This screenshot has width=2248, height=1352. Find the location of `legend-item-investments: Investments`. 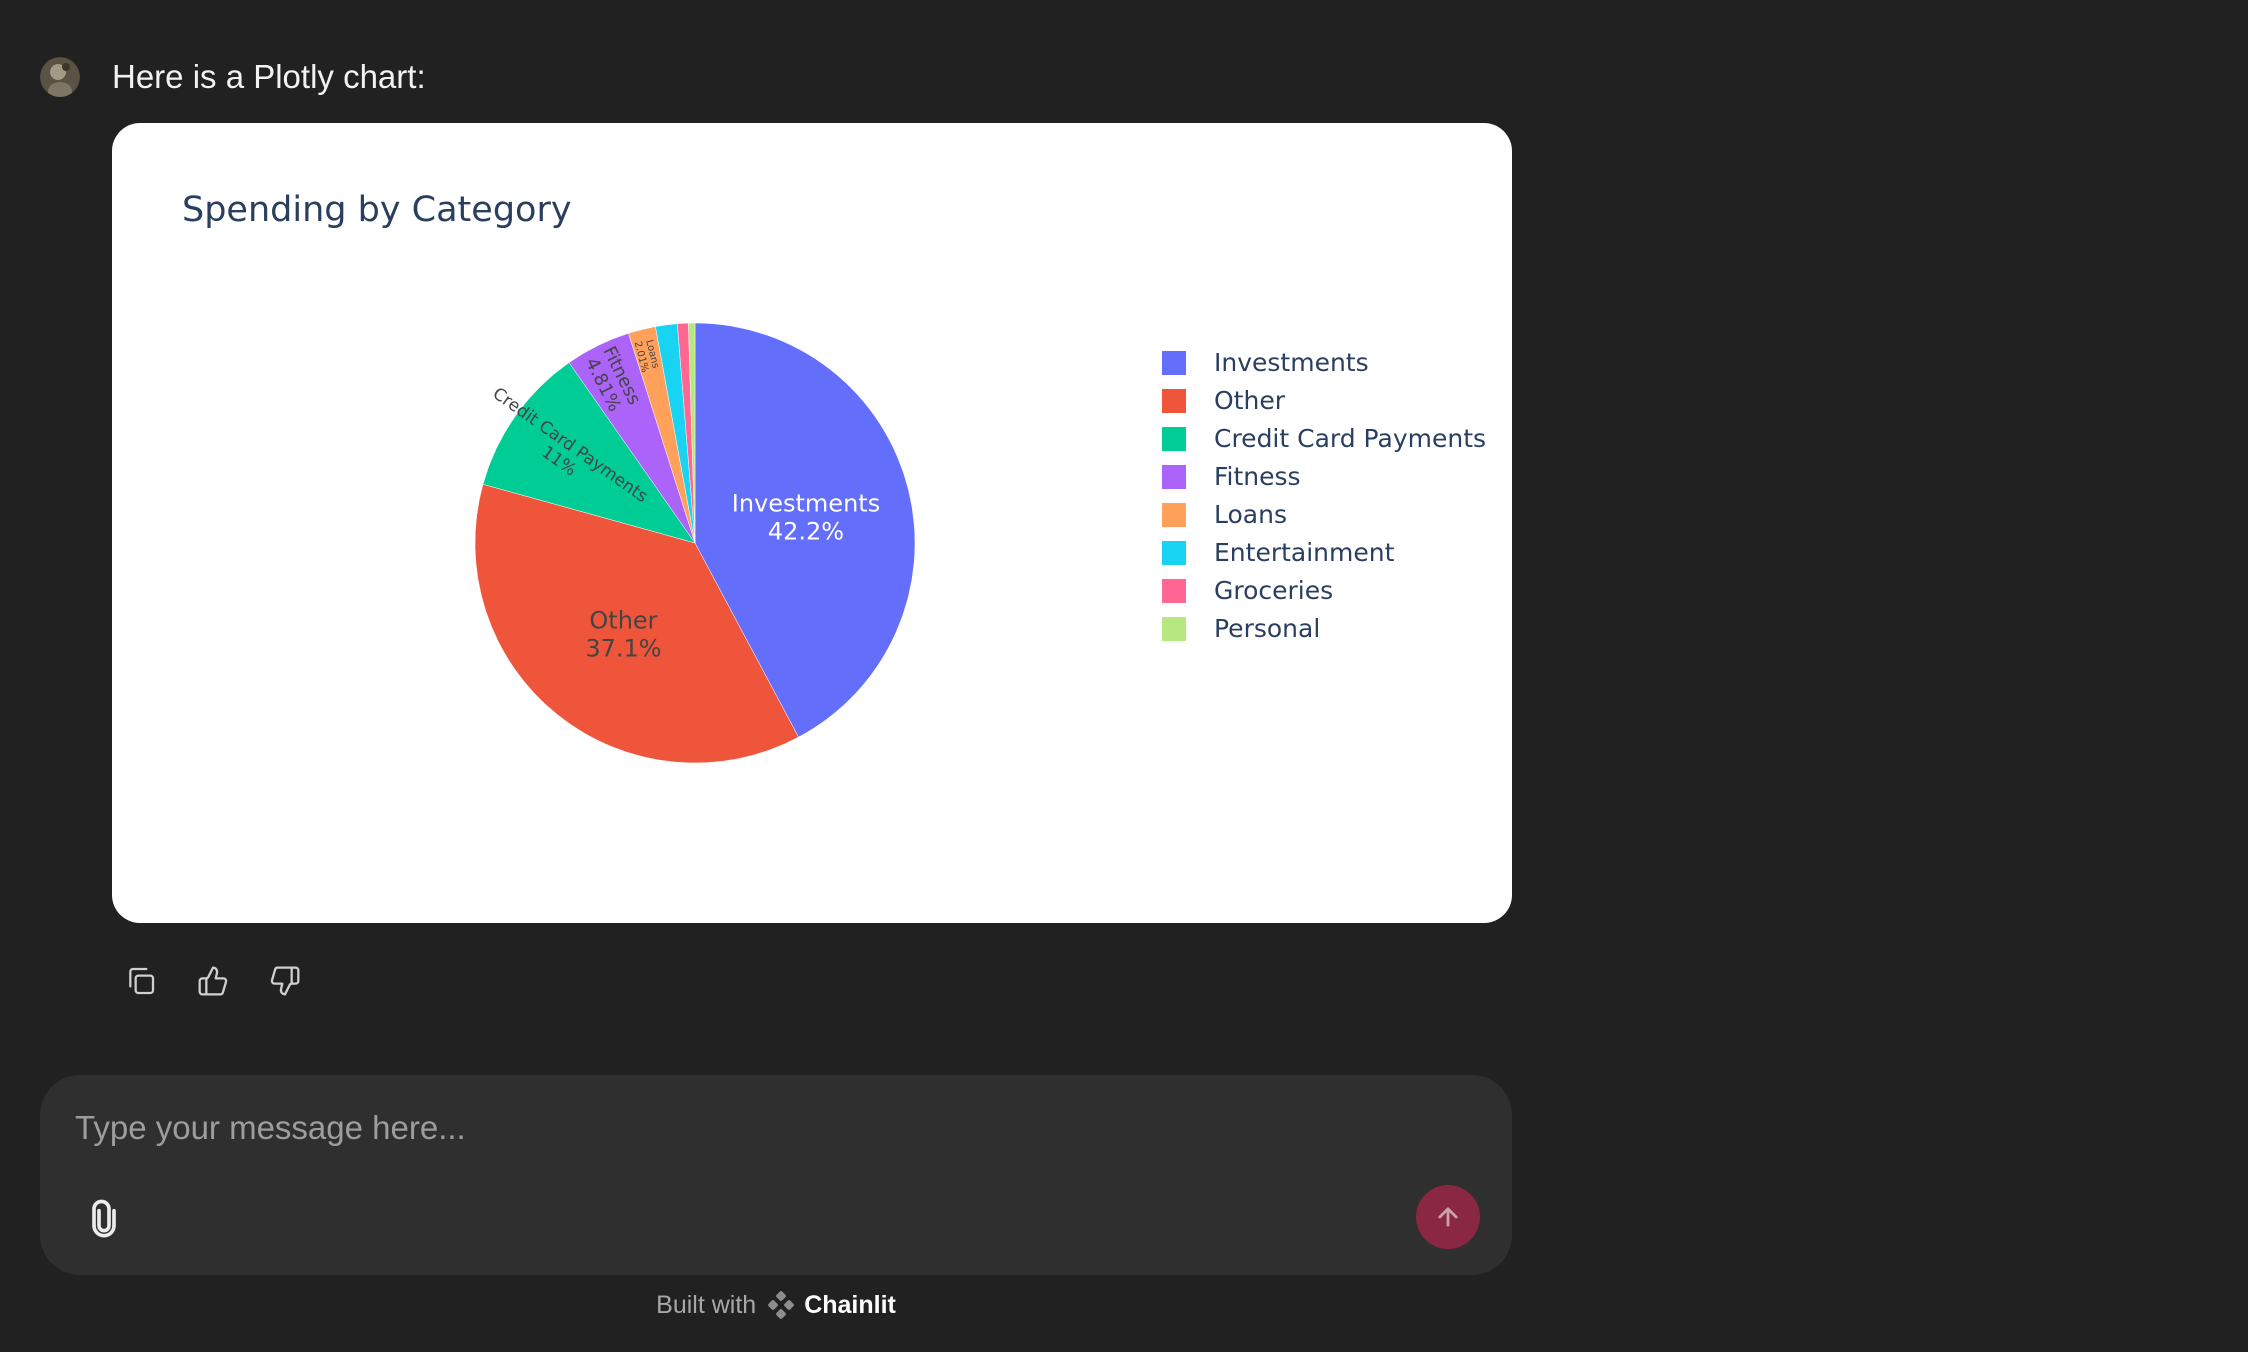

legend-item-investments: Investments is located at coordinates (1265, 362).